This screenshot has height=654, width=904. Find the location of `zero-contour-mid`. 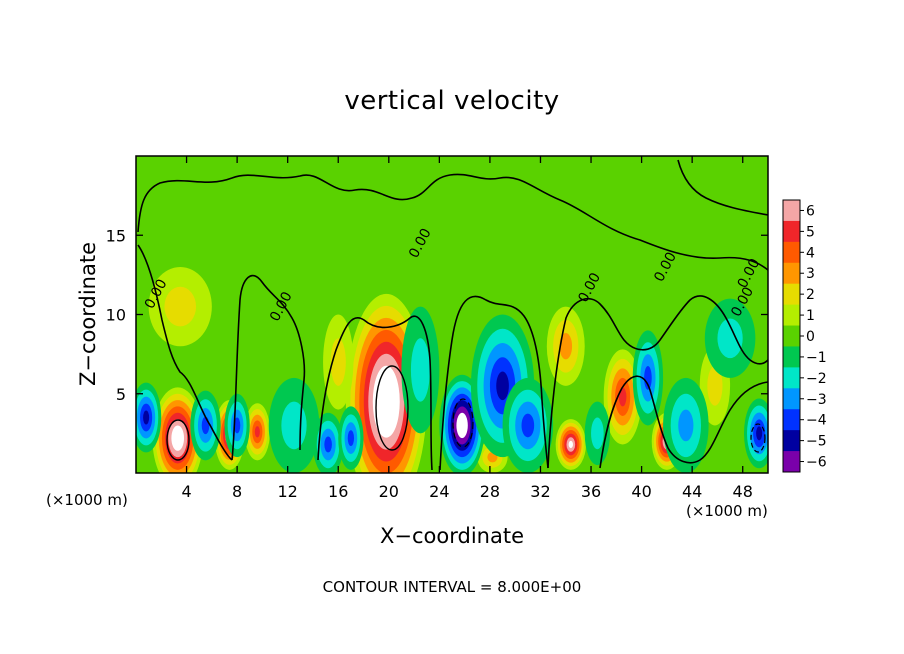

zero-contour-mid is located at coordinates (375, 393).